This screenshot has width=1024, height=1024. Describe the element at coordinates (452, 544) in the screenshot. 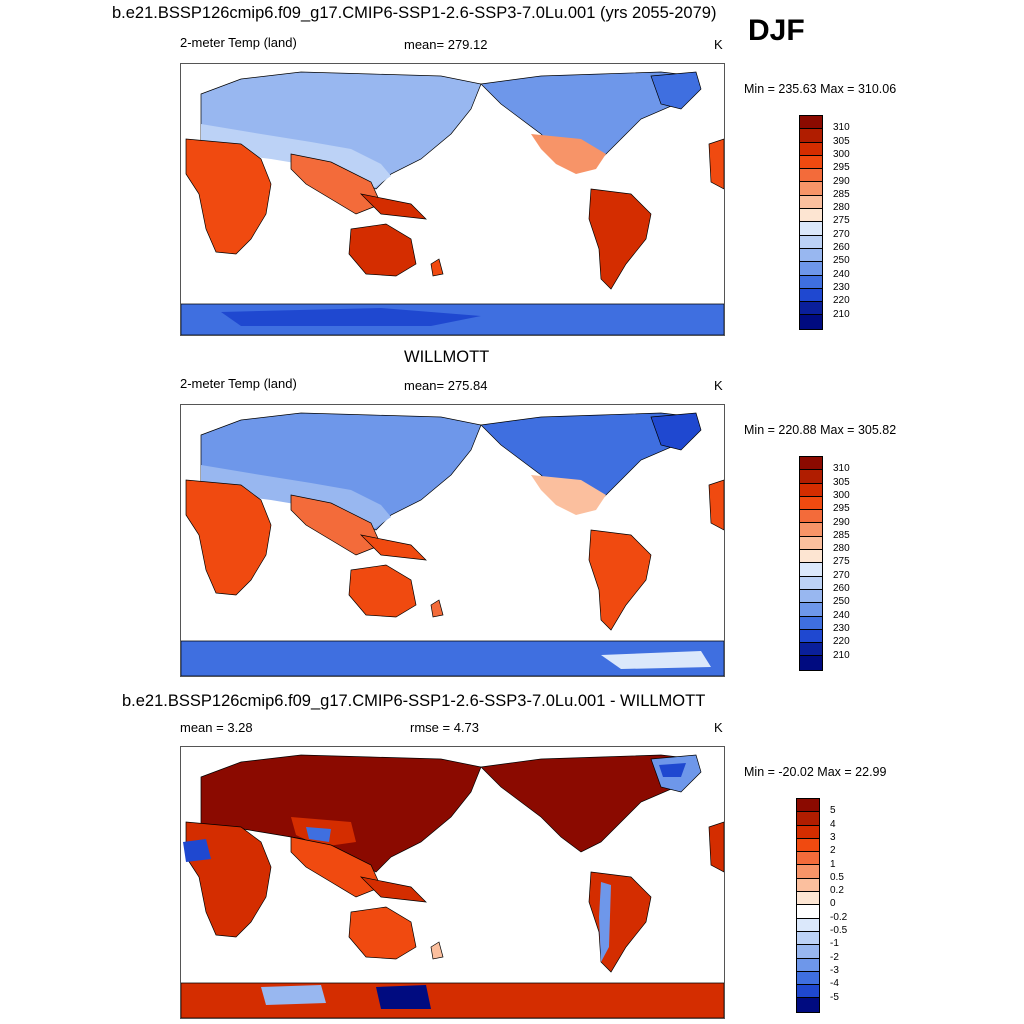

I see `panel2-map-canvas` at that location.